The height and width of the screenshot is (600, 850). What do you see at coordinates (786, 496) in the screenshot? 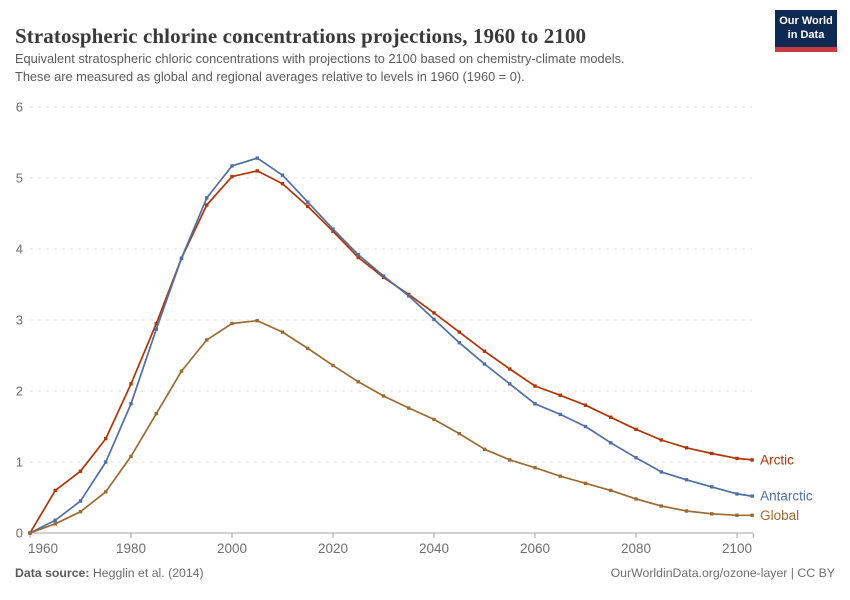
I see `series-label-antarctic: Antarctic` at bounding box center [786, 496].